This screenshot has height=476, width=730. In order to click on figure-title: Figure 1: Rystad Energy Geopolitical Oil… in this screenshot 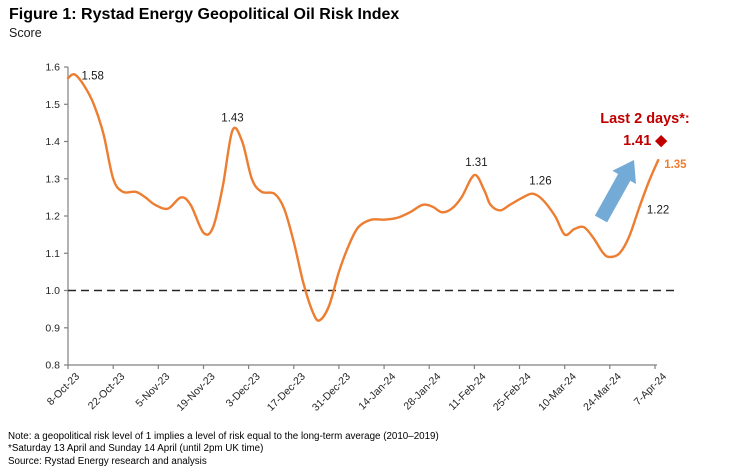, I will do `click(204, 14)`.